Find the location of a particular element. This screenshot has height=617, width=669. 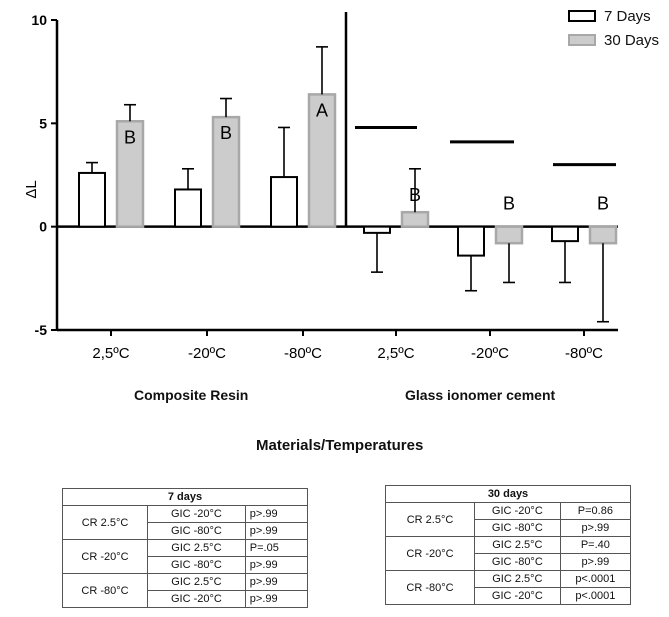

legend-swatch-7-days is located at coordinates (582, 16).